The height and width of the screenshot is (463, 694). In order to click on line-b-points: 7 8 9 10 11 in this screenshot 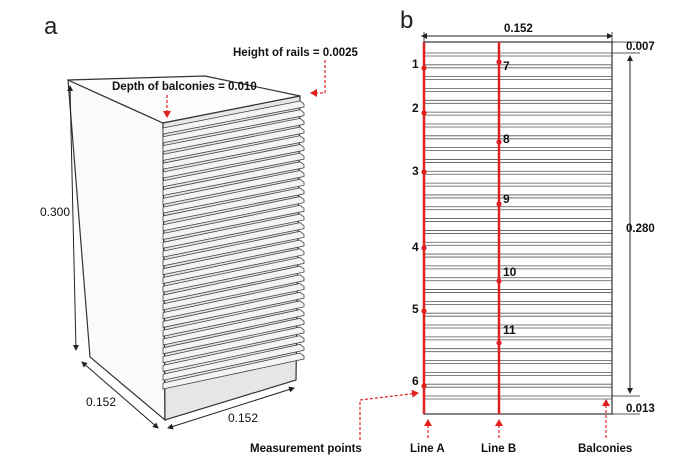, I will do `click(506, 202)`.